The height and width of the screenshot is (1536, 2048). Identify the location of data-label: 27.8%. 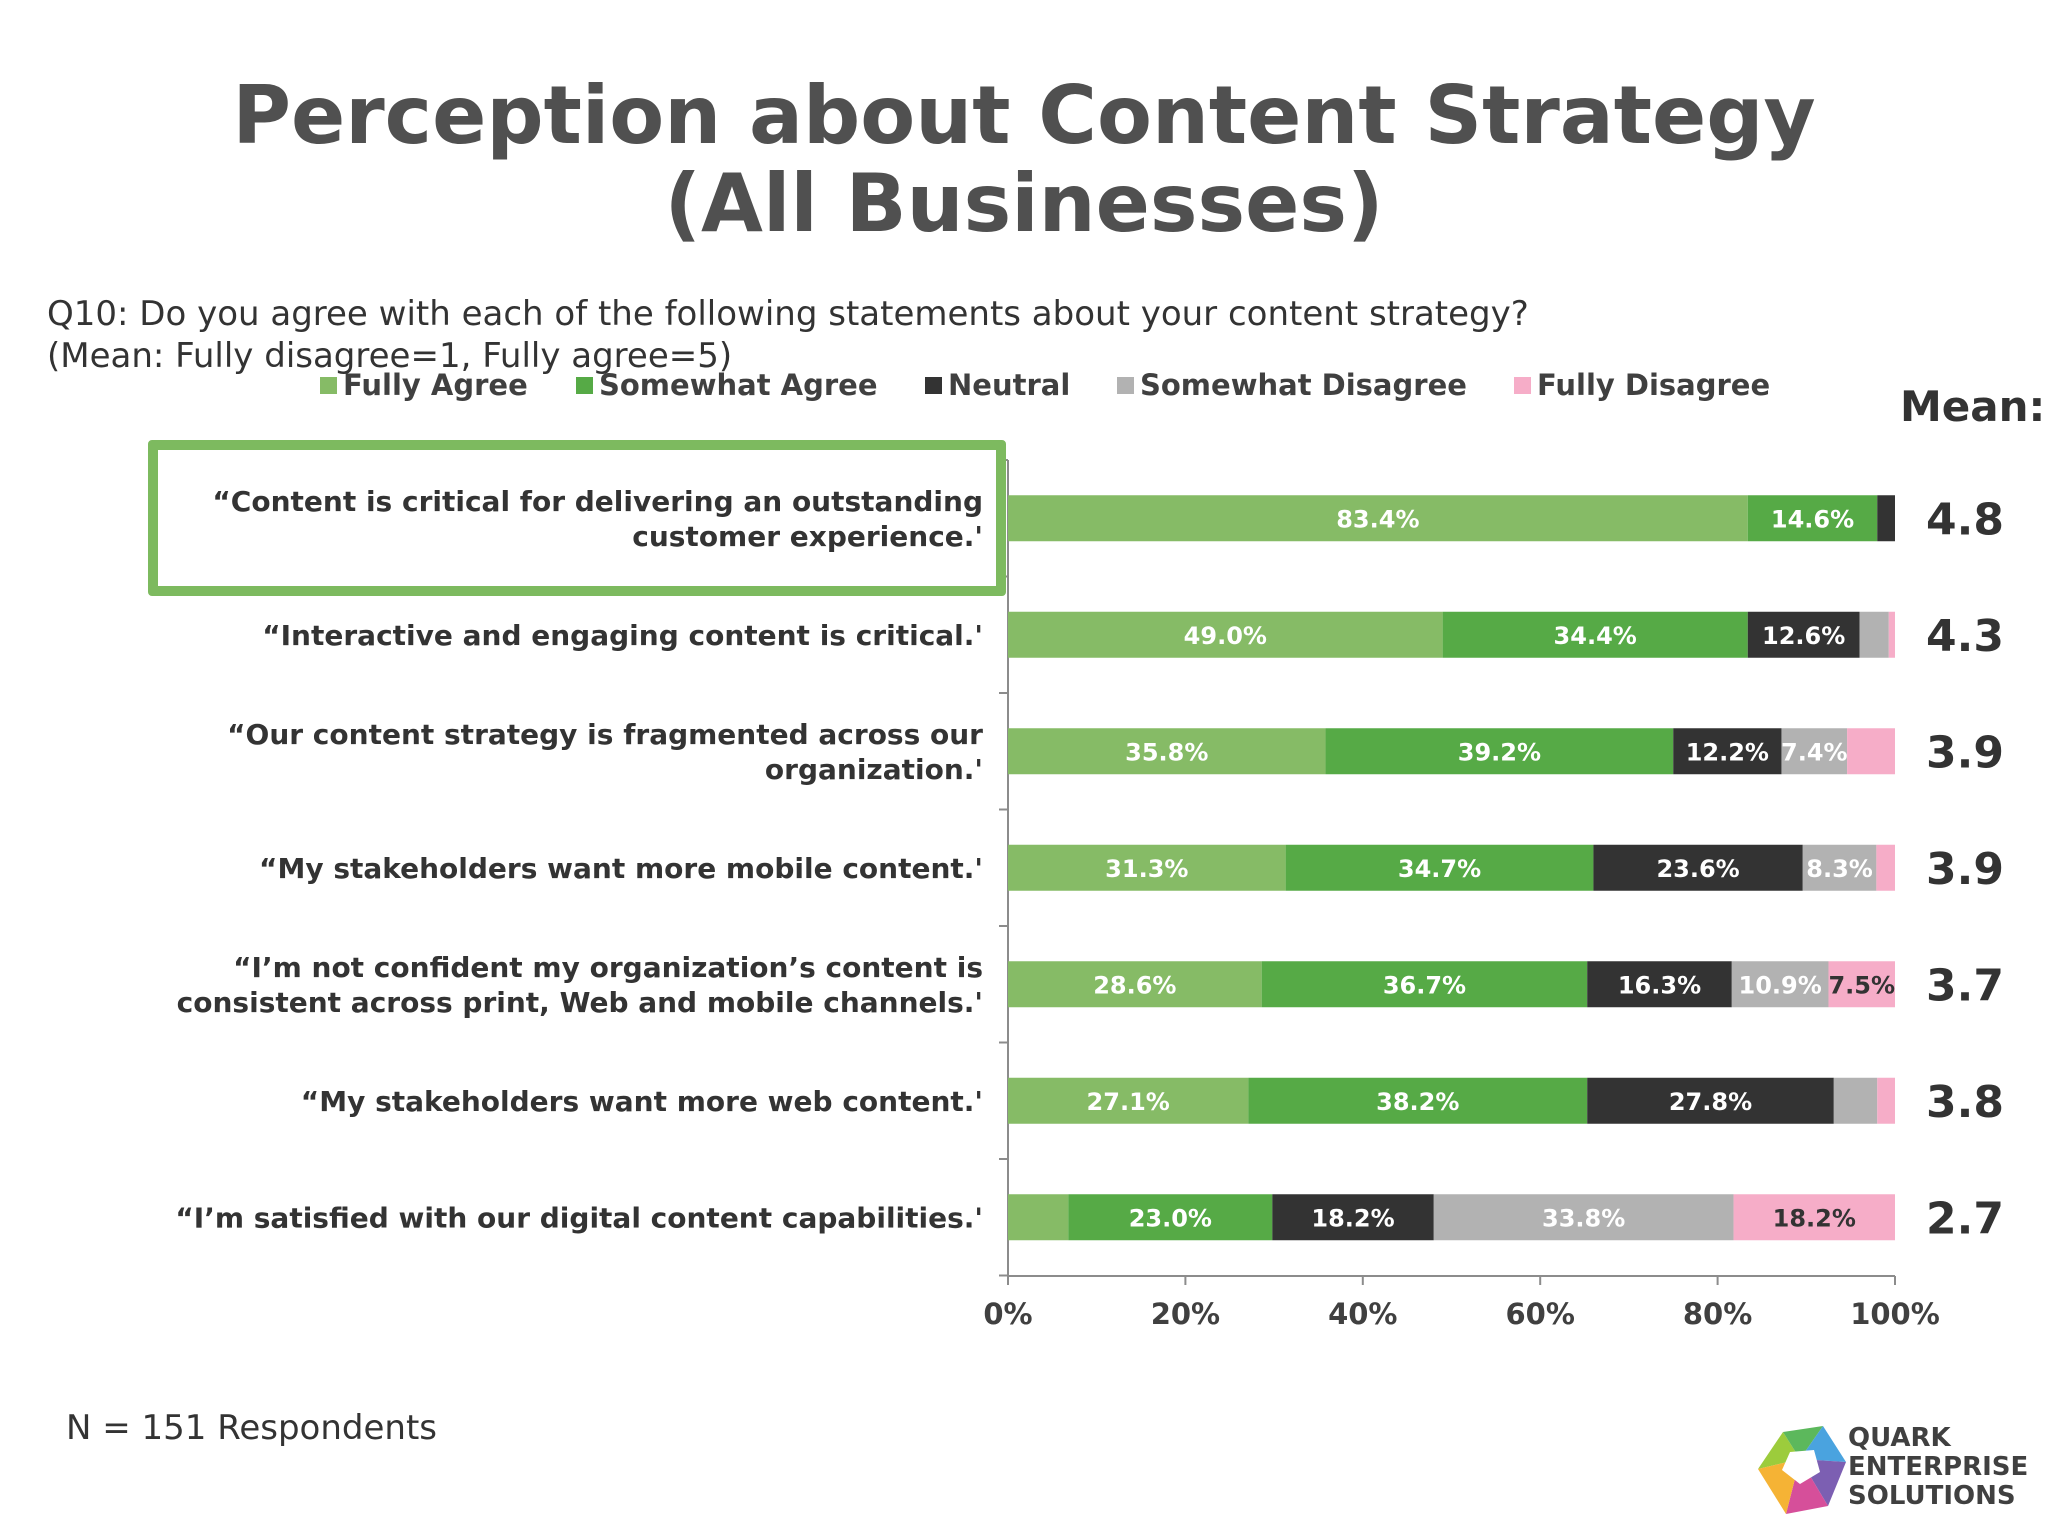
(1710, 1102).